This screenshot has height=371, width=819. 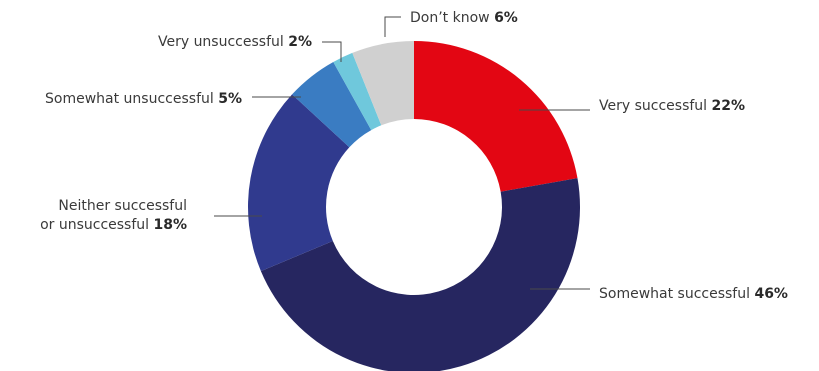 What do you see at coordinates (676, 294) in the screenshot?
I see `label-text-somewhat-successful: Somewhat successful` at bounding box center [676, 294].